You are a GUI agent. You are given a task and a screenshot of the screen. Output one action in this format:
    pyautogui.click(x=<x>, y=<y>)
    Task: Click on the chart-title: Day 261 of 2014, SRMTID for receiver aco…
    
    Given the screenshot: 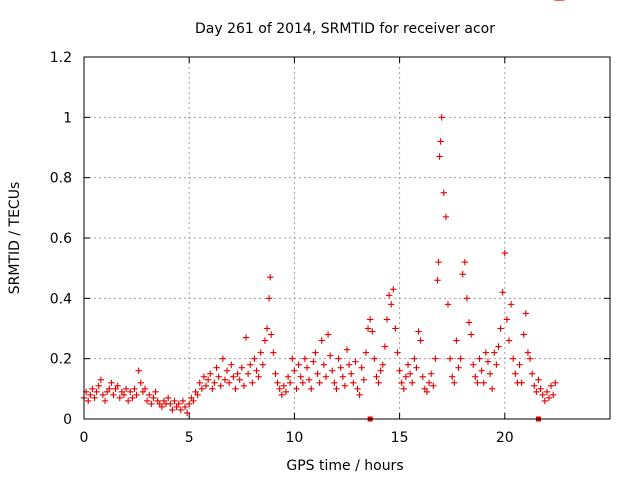 What is the action you would take?
    pyautogui.click(x=345, y=29)
    